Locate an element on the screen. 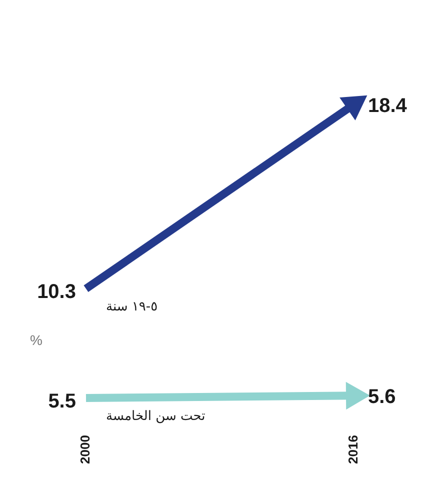 The height and width of the screenshot is (495, 432). x-tick-label: 2000 is located at coordinates (85, 449).